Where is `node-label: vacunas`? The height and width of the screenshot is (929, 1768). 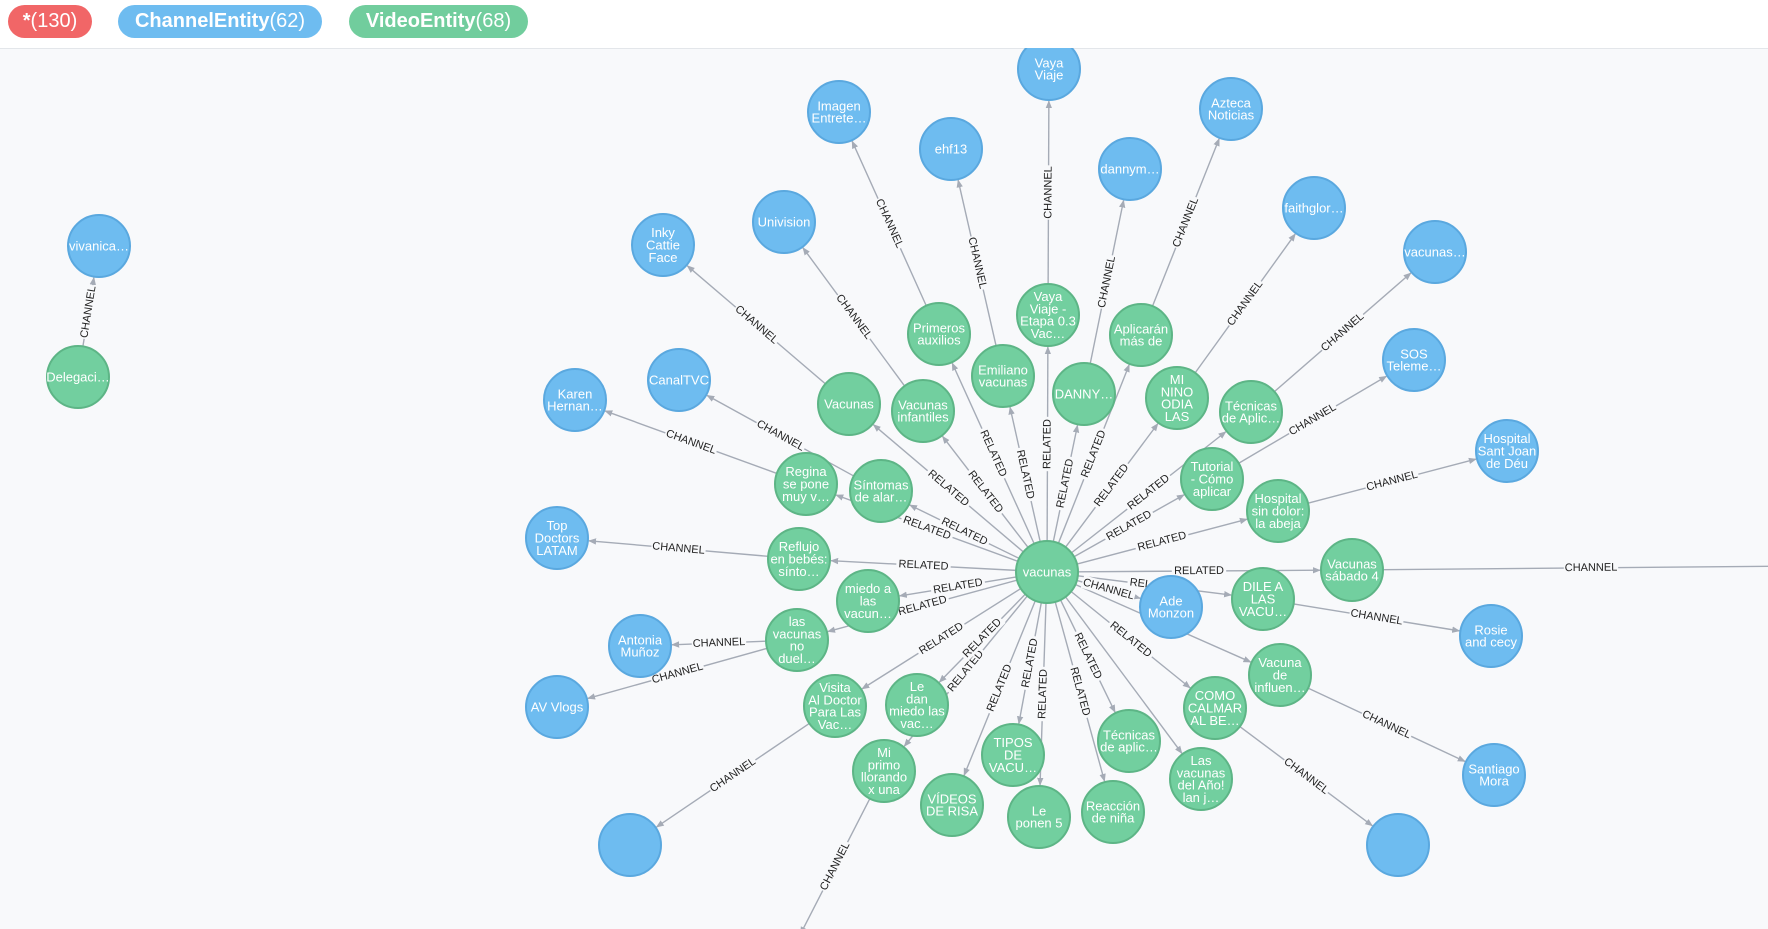
node-label: vacunas is located at coordinates (1047, 572).